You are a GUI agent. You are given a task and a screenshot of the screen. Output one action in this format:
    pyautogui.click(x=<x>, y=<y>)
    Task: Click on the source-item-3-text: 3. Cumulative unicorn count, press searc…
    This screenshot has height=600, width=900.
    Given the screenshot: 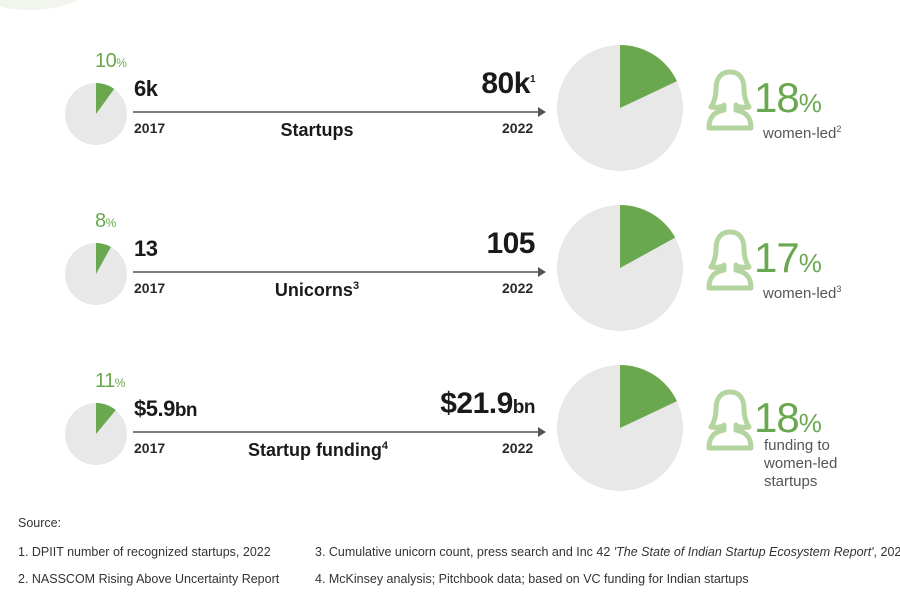 What is the action you would take?
    pyautogui.click(x=464, y=552)
    